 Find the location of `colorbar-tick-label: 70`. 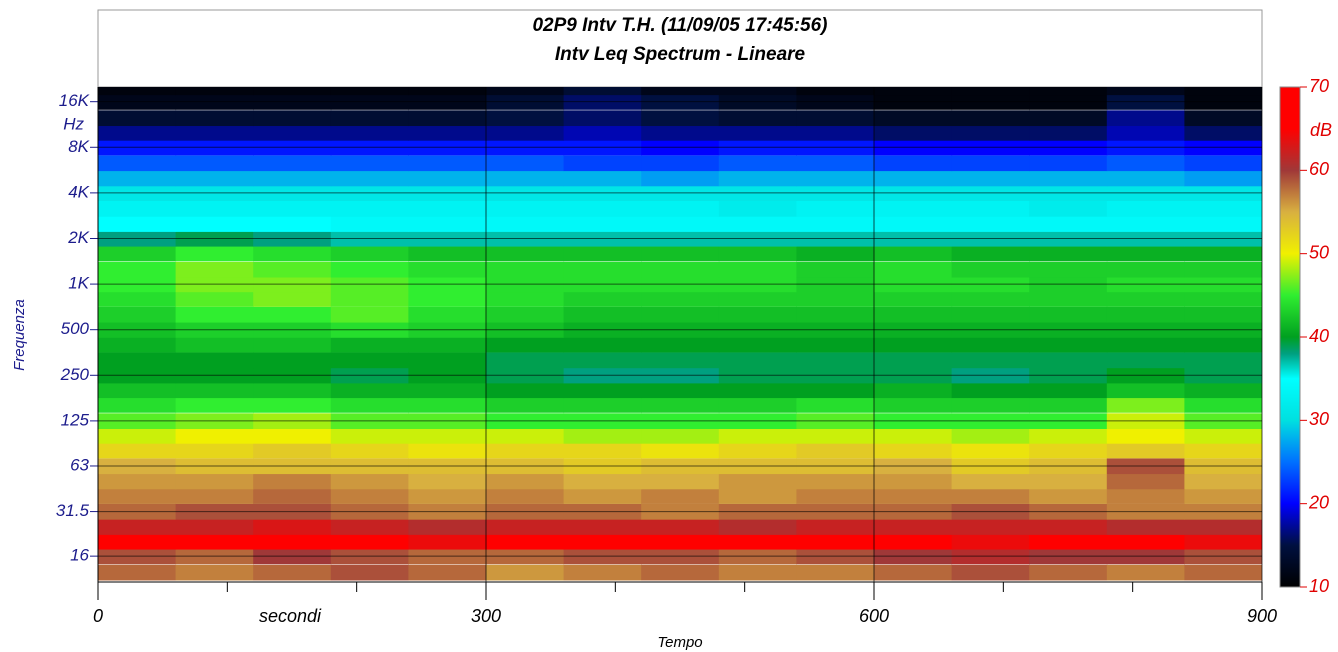

colorbar-tick-label: 70 is located at coordinates (1319, 86).